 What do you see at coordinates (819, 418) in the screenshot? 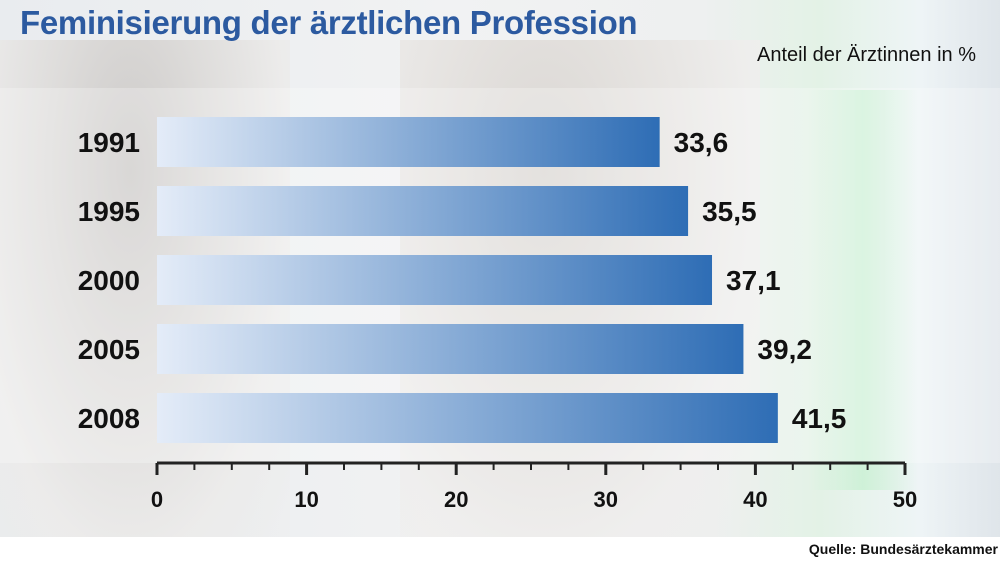
I see `value-label-2008: 41,5` at bounding box center [819, 418].